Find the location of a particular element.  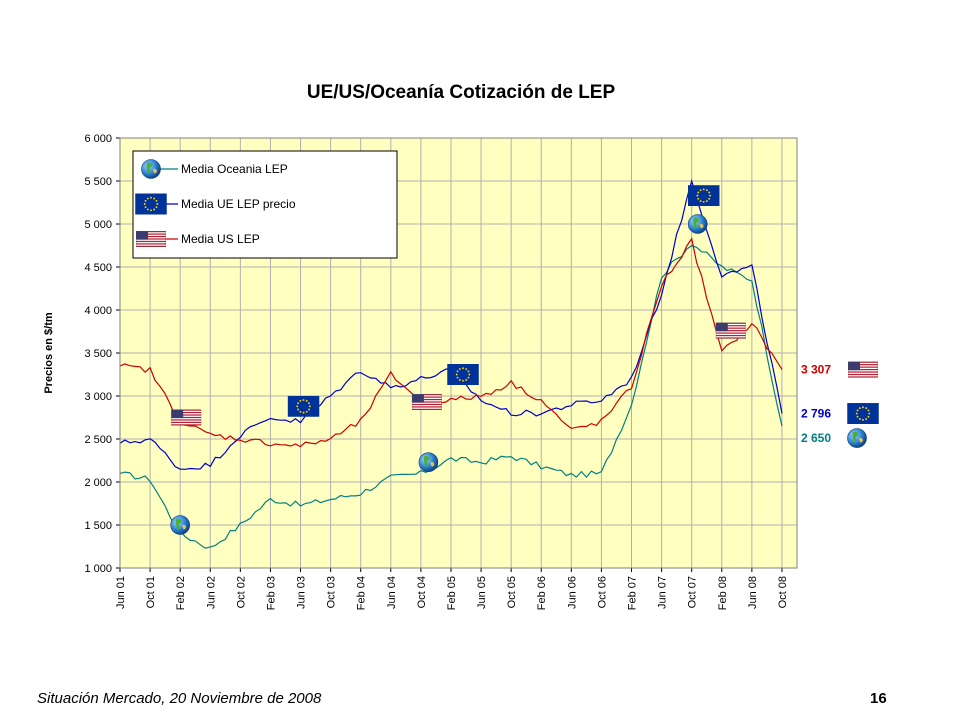

x-tick-label: Jun 07 is located at coordinates (663, 592).